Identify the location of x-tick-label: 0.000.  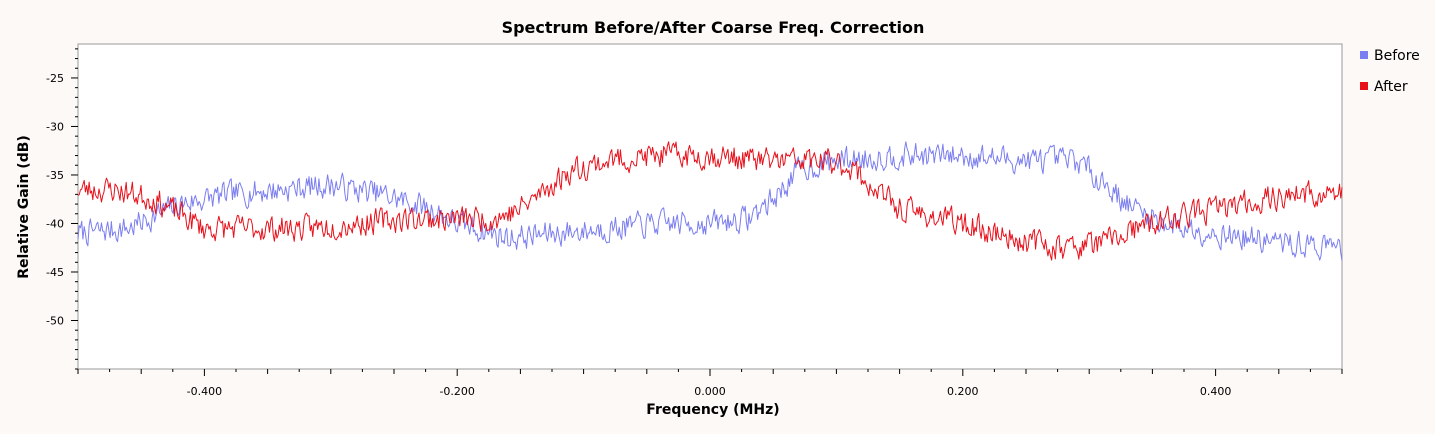
(710, 391).